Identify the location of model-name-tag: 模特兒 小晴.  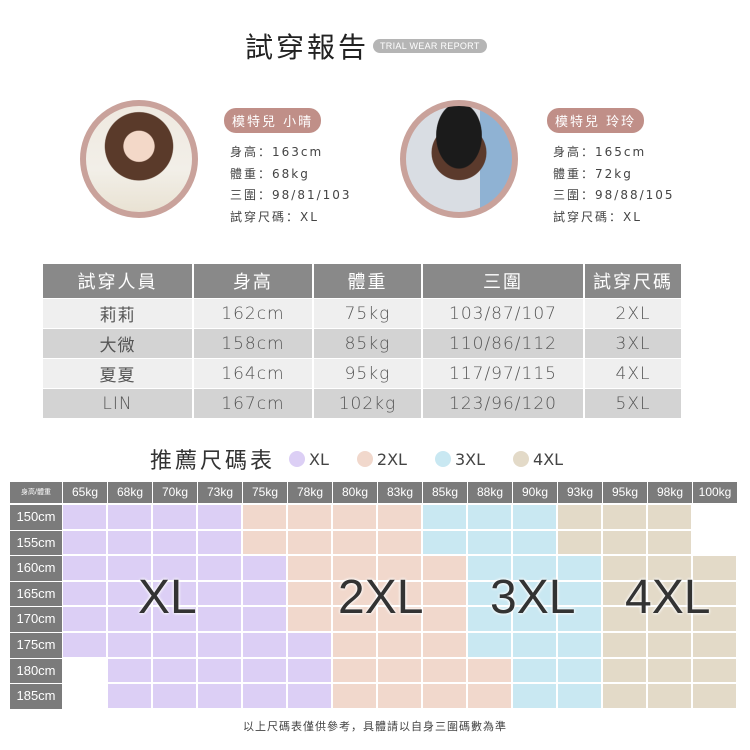
(273, 120).